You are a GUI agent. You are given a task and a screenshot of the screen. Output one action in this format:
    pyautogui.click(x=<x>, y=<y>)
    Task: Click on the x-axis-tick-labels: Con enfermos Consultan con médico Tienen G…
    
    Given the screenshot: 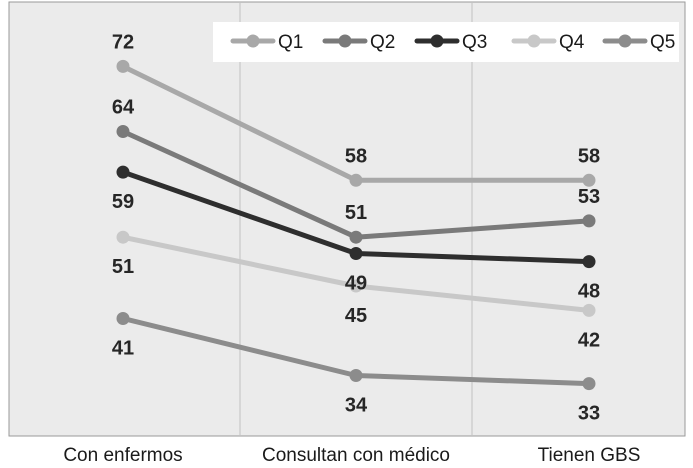 What is the action you would take?
    pyautogui.click(x=351, y=455)
    